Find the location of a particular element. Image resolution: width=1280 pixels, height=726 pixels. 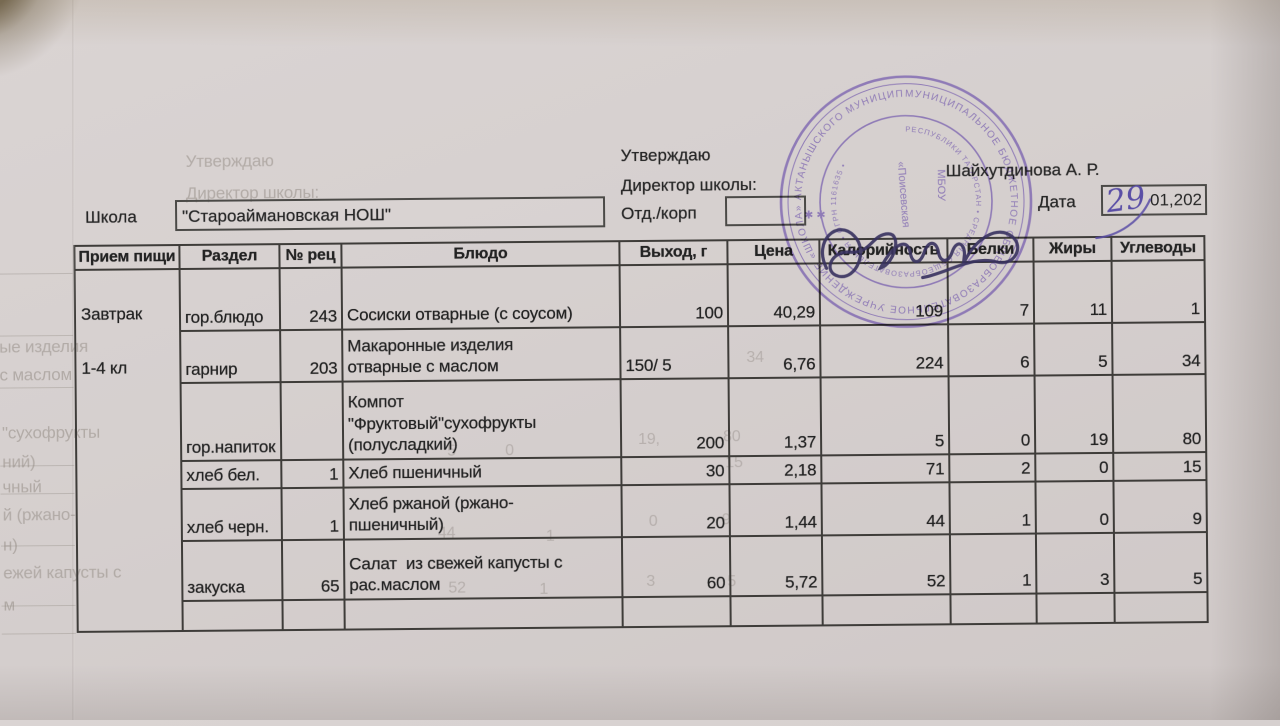

dept-label: Отд./корп is located at coordinates (659, 213).